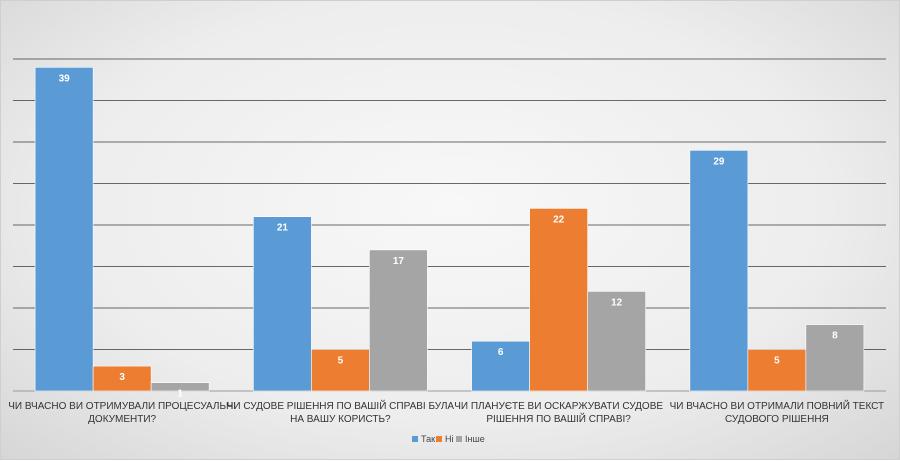  Describe the element at coordinates (65, 78) in the screenshot. I see `data-label: 39` at that location.